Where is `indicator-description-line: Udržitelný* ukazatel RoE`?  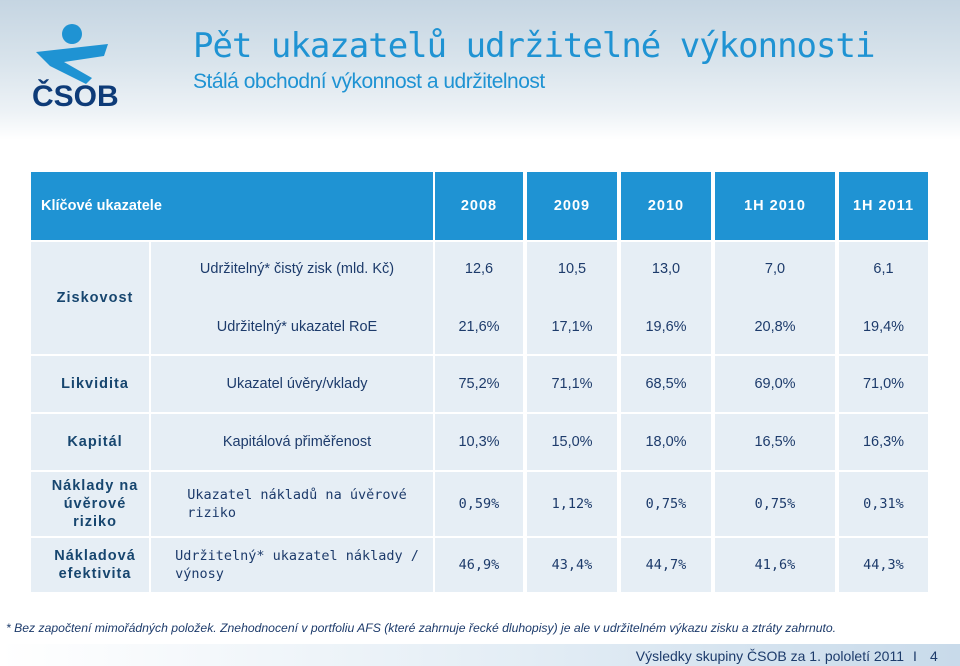
indicator-description-line: Udržitelný* ukazatel RoE is located at coordinates (297, 327).